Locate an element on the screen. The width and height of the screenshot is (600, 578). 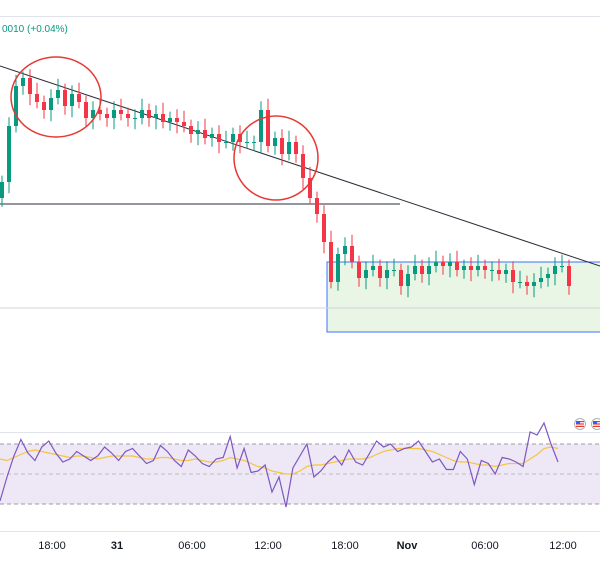
rsi-moving-average-line is located at coordinates (279, 460).